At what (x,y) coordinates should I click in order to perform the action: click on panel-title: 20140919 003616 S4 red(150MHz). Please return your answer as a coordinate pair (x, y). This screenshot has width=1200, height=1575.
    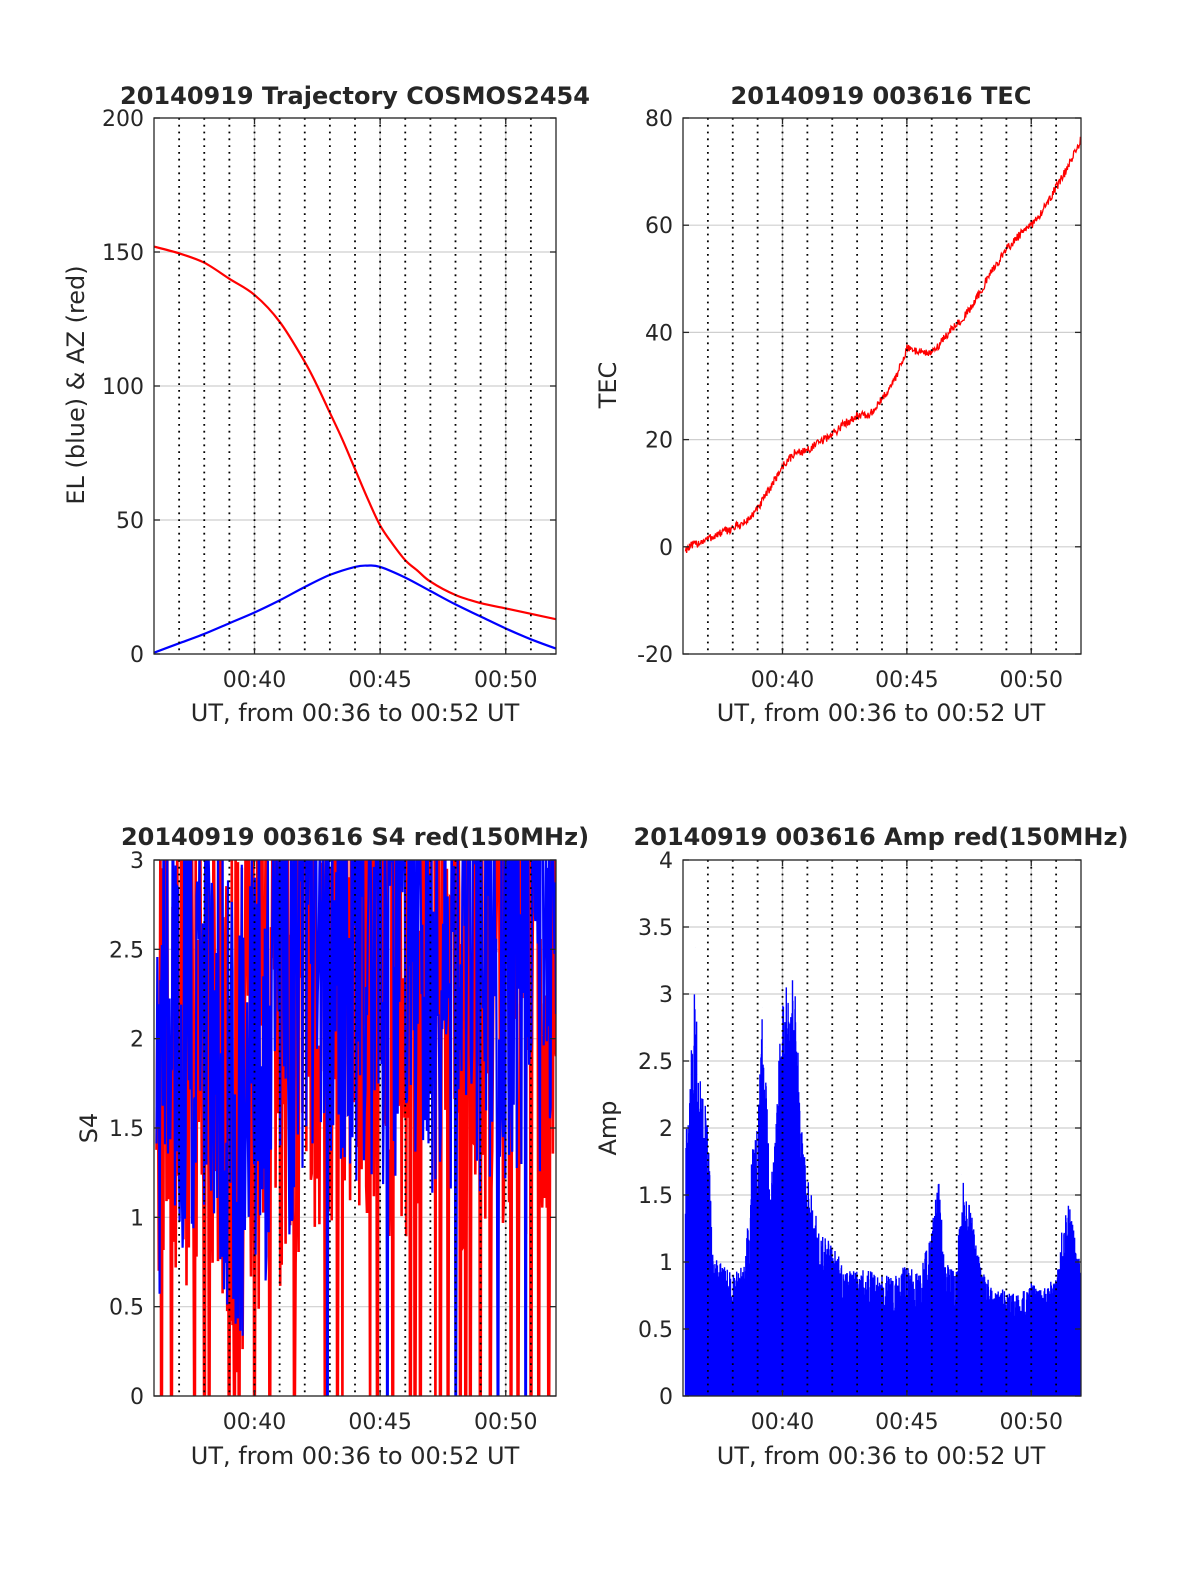
    Looking at the image, I should click on (355, 837).